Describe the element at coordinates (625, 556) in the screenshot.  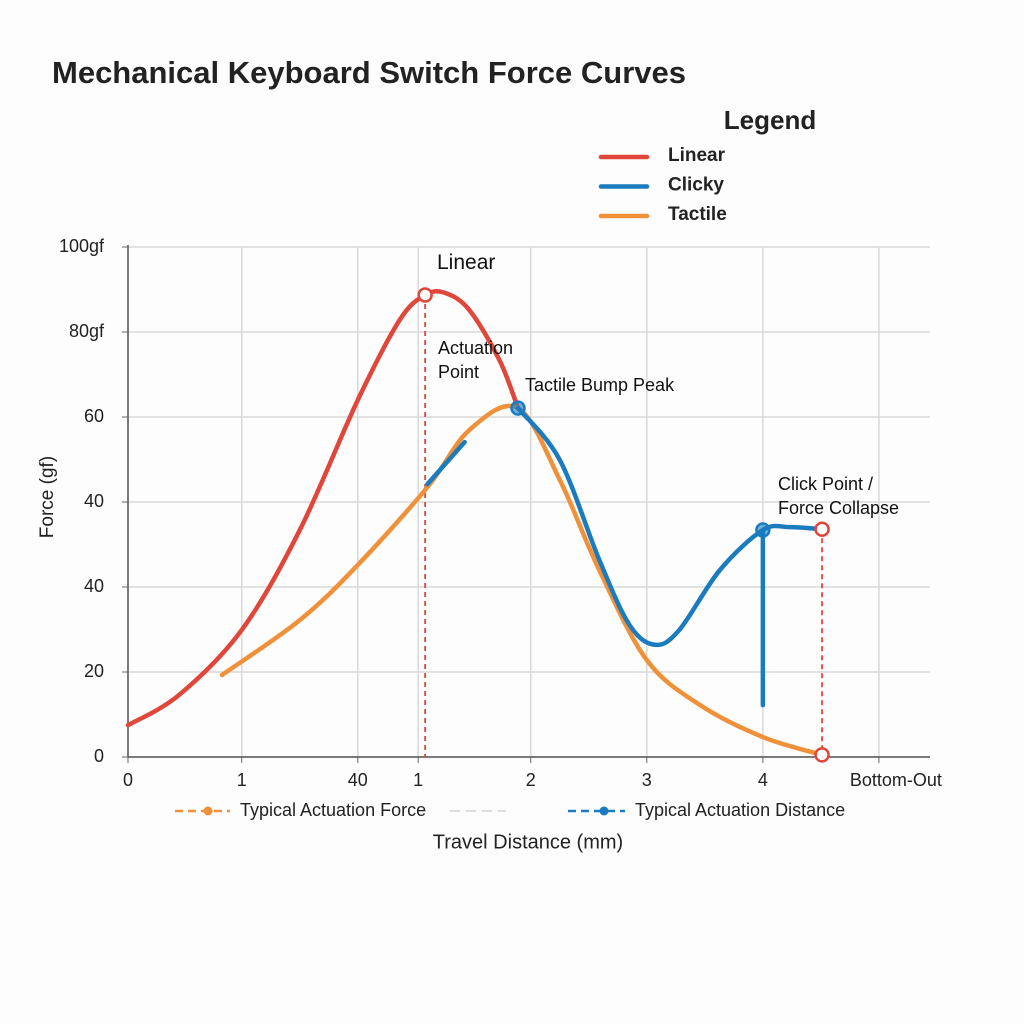
I see `series-line` at that location.